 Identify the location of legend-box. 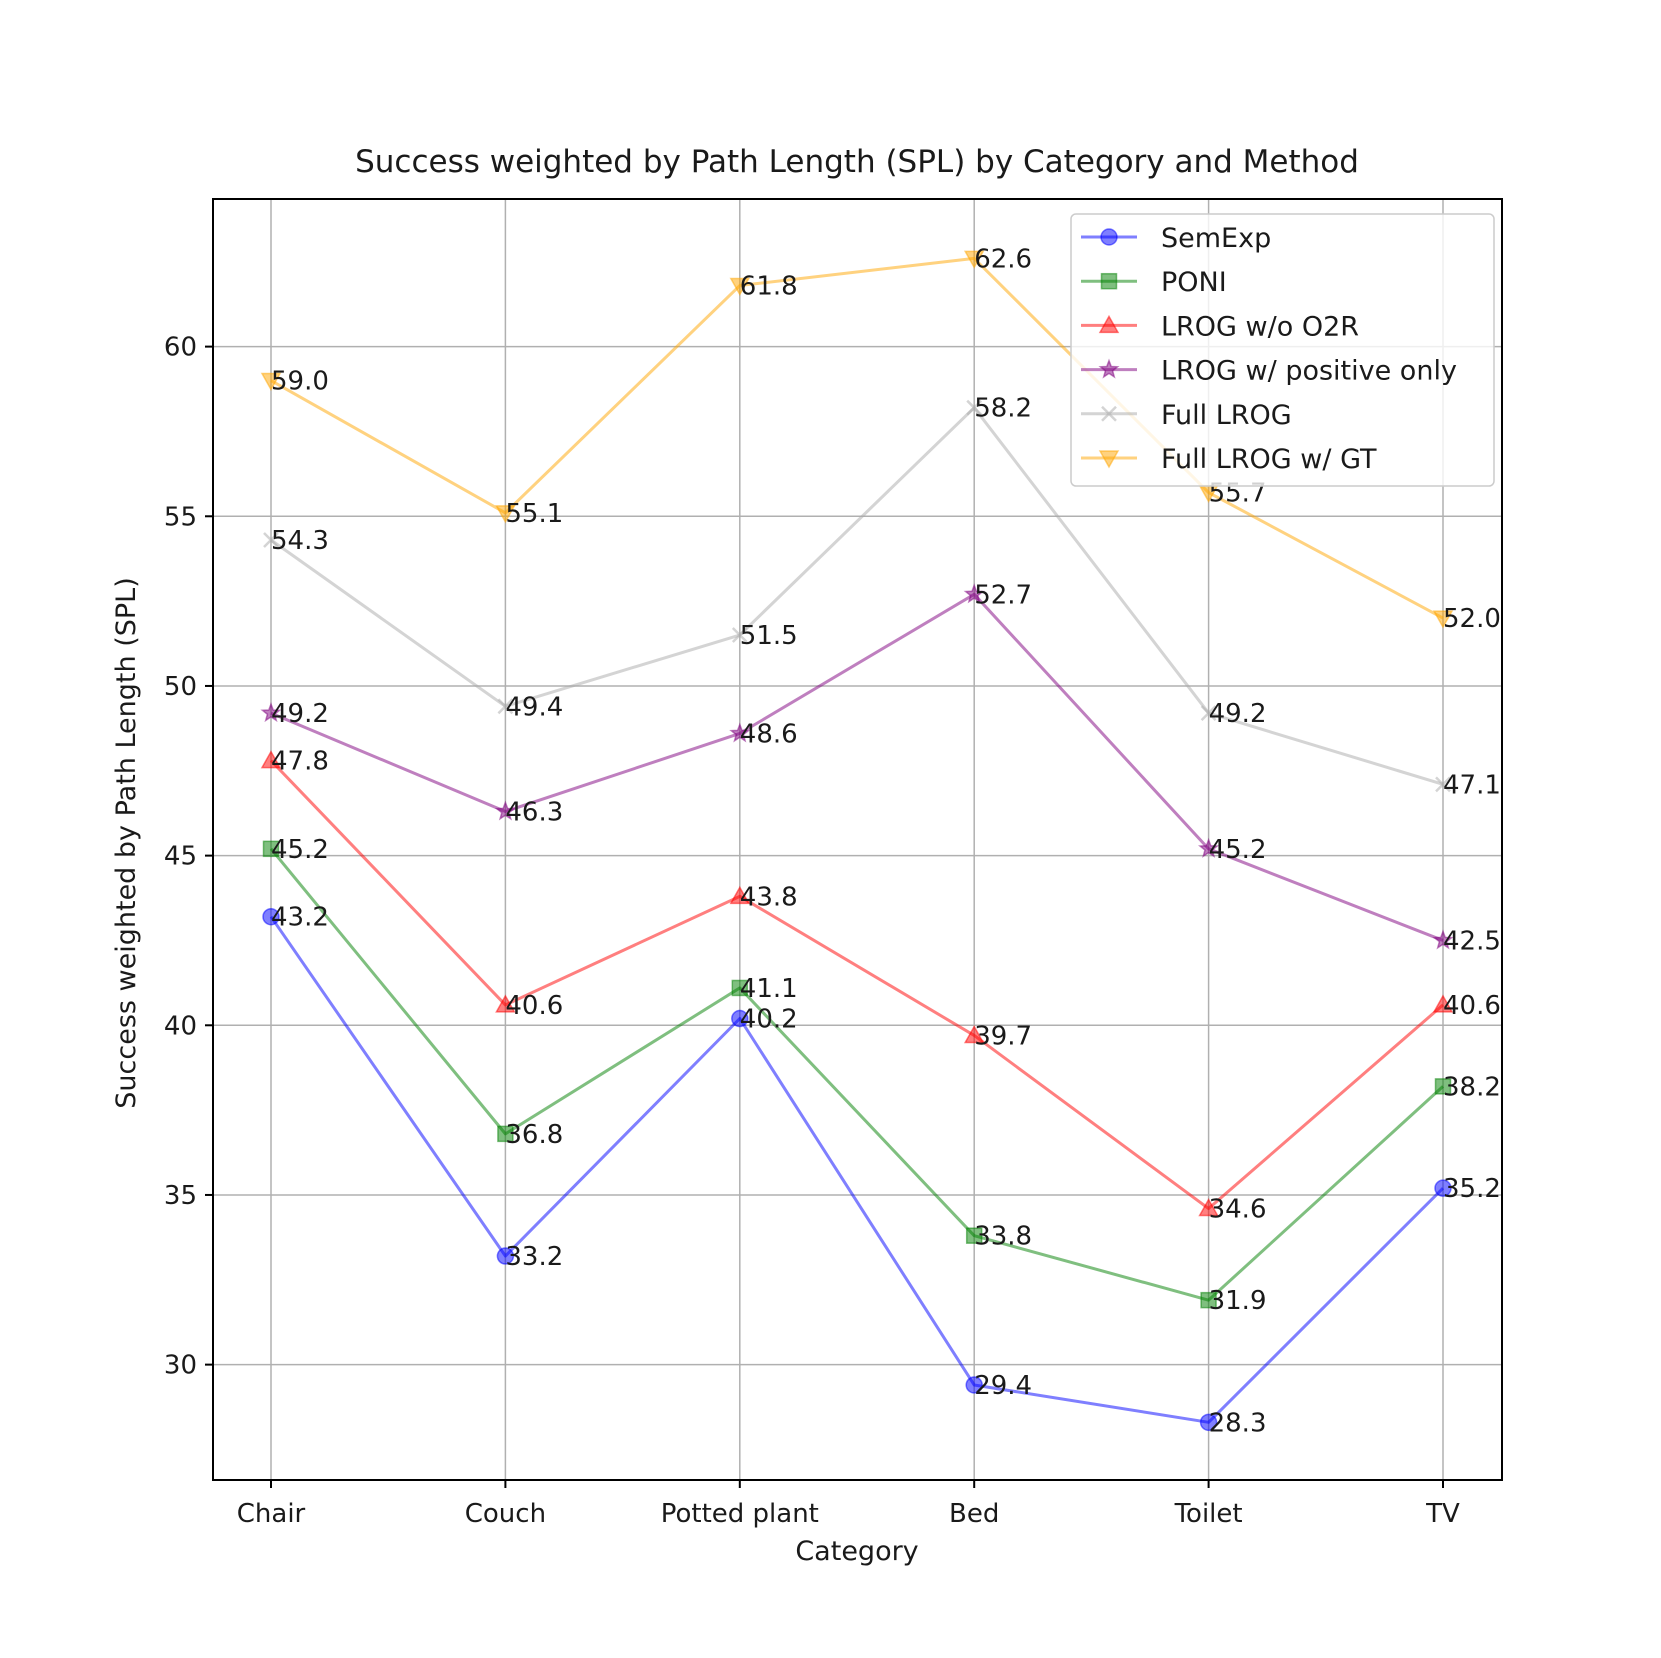
(1282, 350).